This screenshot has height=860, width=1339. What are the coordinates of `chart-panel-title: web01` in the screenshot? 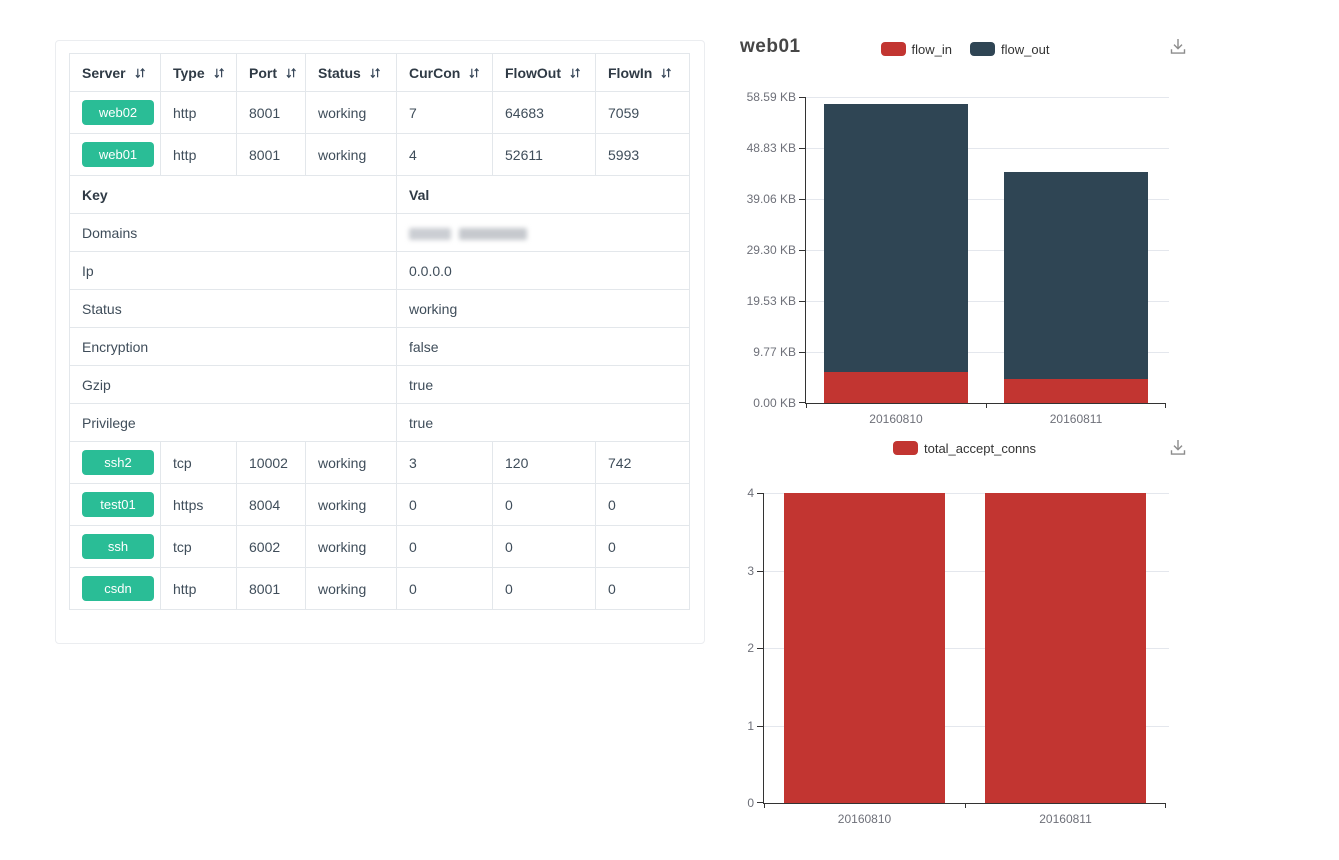 It's located at (770, 46).